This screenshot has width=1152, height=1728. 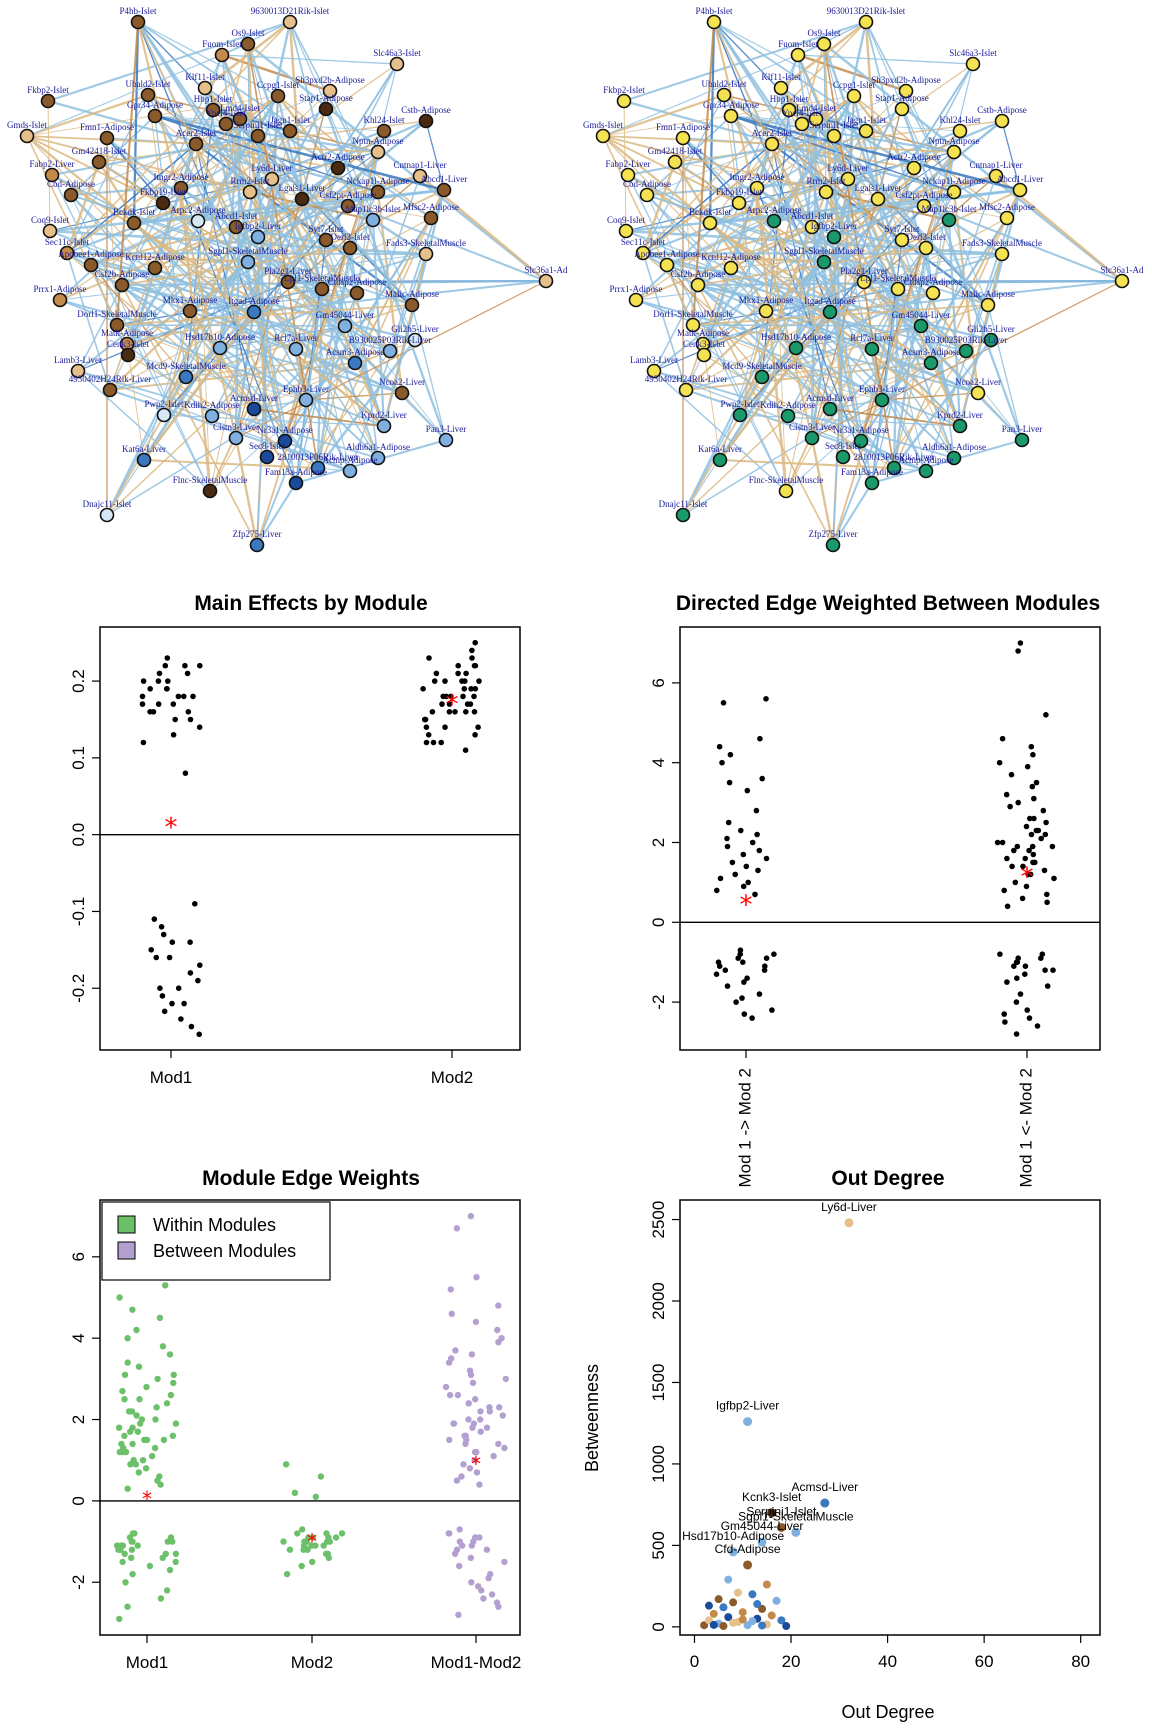 What do you see at coordinates (926, 237) in the screenshot?
I see `network-node-label: Derl3-Islet` at bounding box center [926, 237].